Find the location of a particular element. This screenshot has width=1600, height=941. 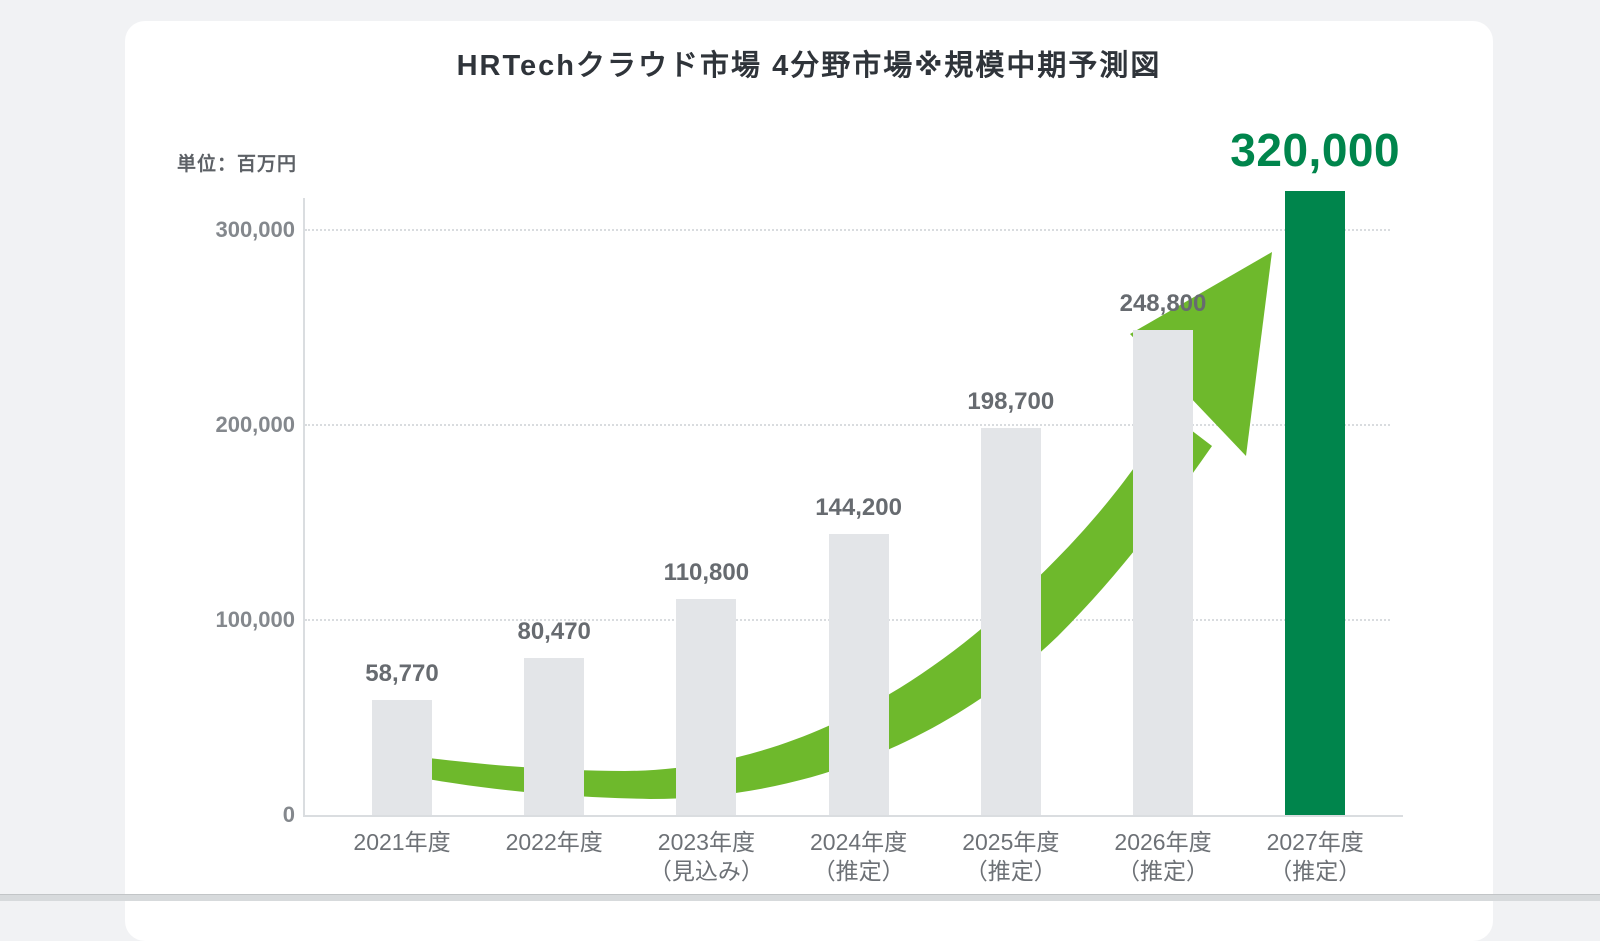

unit-label: 単位：百万円 is located at coordinates (237, 164).